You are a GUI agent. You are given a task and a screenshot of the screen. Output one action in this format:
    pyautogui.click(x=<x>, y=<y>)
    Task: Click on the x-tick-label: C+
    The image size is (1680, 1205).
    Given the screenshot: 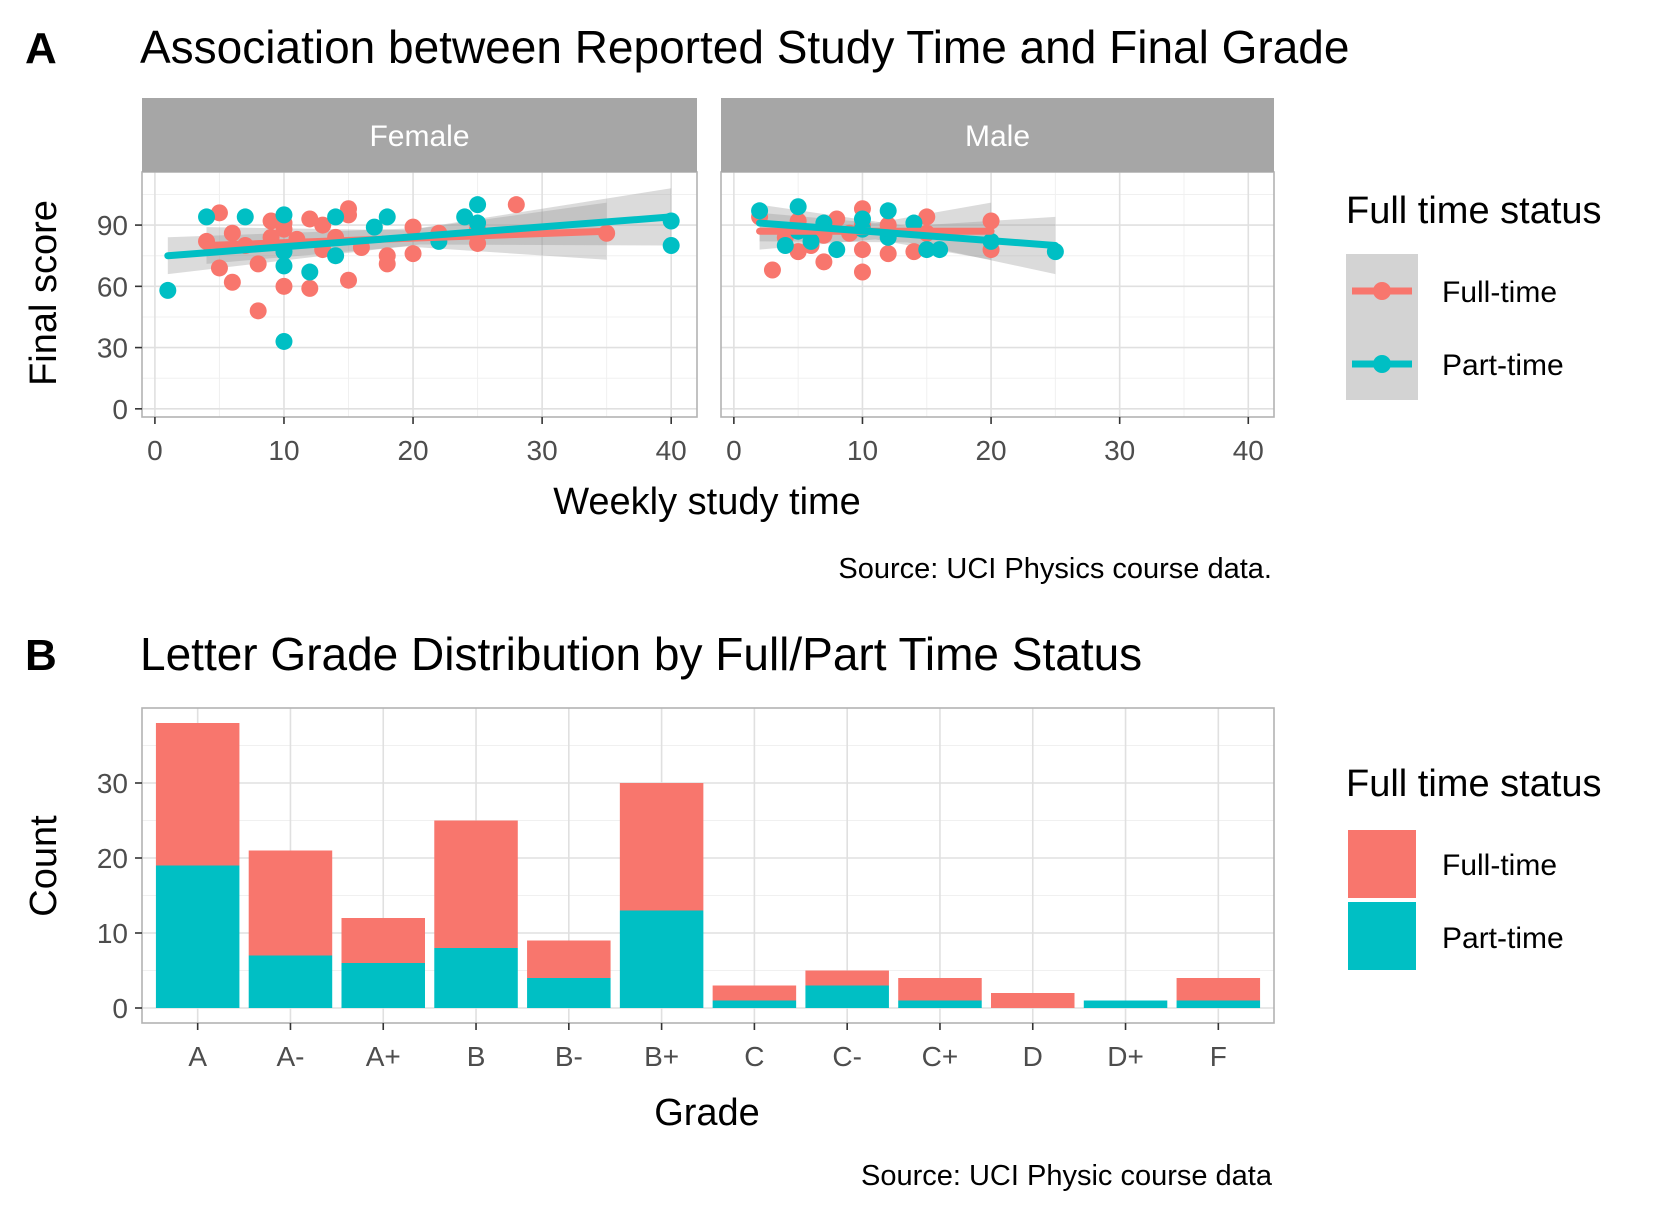 What is the action you would take?
    pyautogui.click(x=940, y=1056)
    